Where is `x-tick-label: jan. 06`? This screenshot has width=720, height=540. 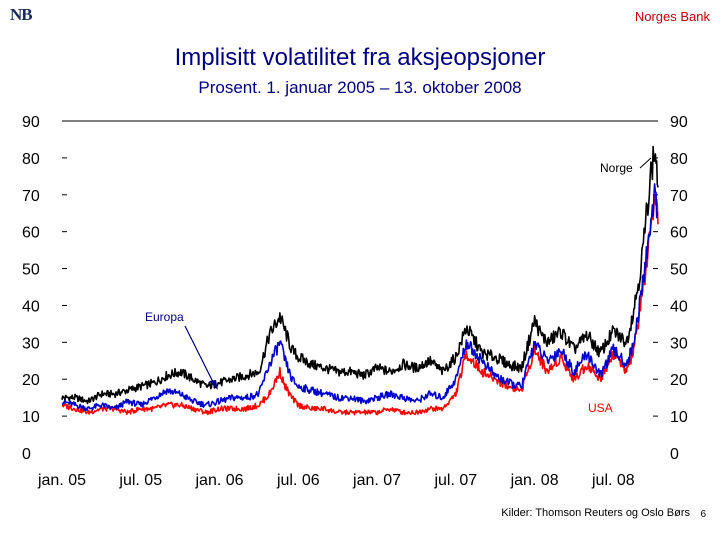 x-tick-label: jan. 06 is located at coordinates (219, 480).